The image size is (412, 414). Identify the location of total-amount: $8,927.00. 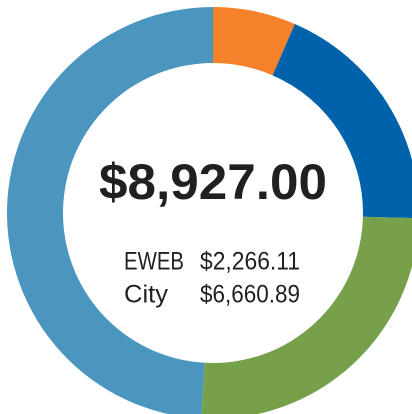
(213, 182).